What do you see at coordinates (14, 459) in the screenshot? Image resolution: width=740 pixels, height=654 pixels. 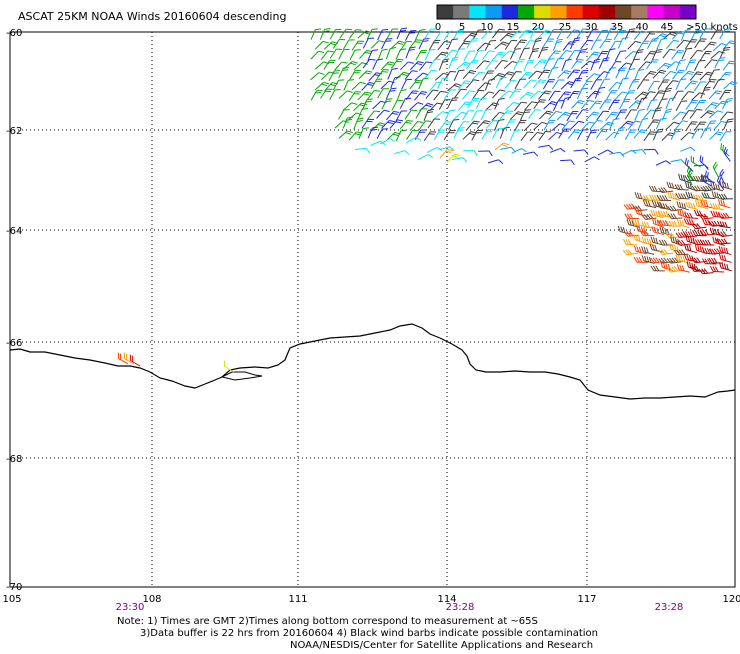 I see `lat-label-68: -68` at bounding box center [14, 459].